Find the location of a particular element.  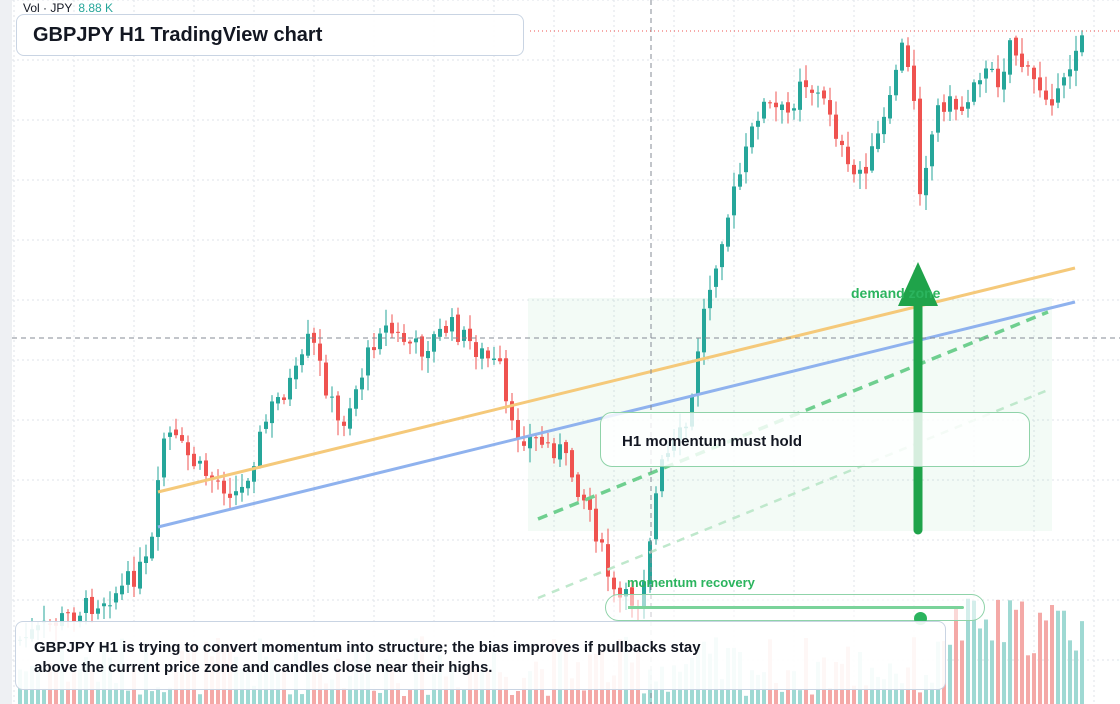

momentum-slider-fill is located at coordinates (774, 607).